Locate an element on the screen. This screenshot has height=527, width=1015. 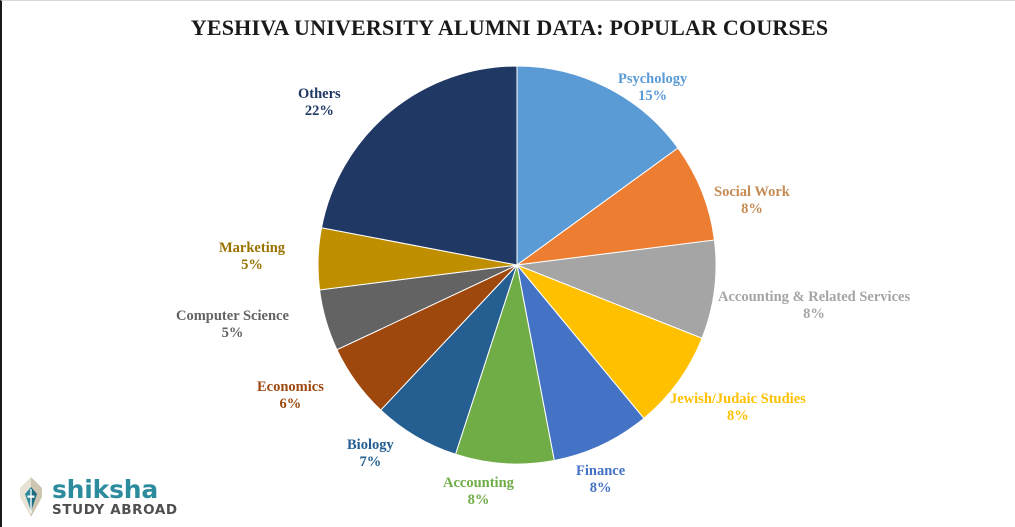
pie-label-economics: Economics 6% is located at coordinates (290, 396).